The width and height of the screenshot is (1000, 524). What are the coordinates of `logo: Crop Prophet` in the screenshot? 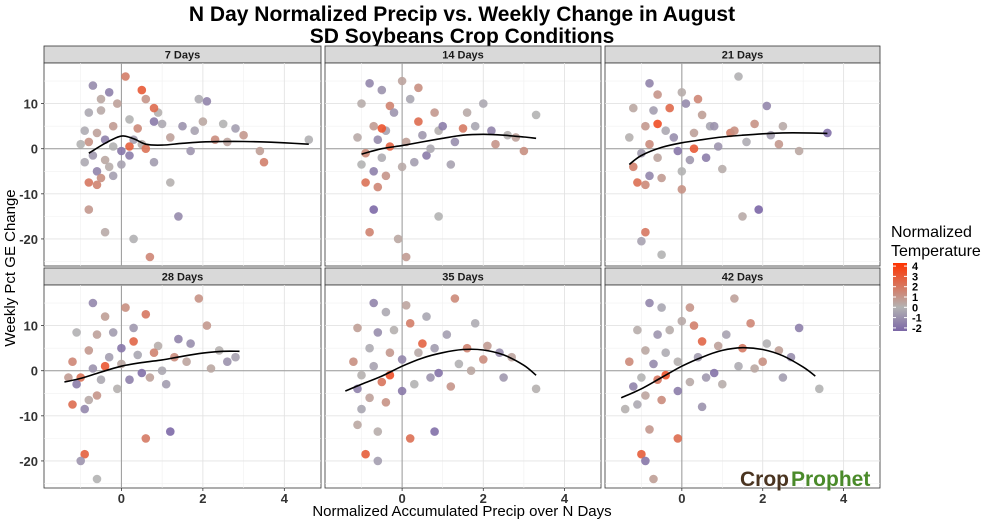 It's located at (805, 479).